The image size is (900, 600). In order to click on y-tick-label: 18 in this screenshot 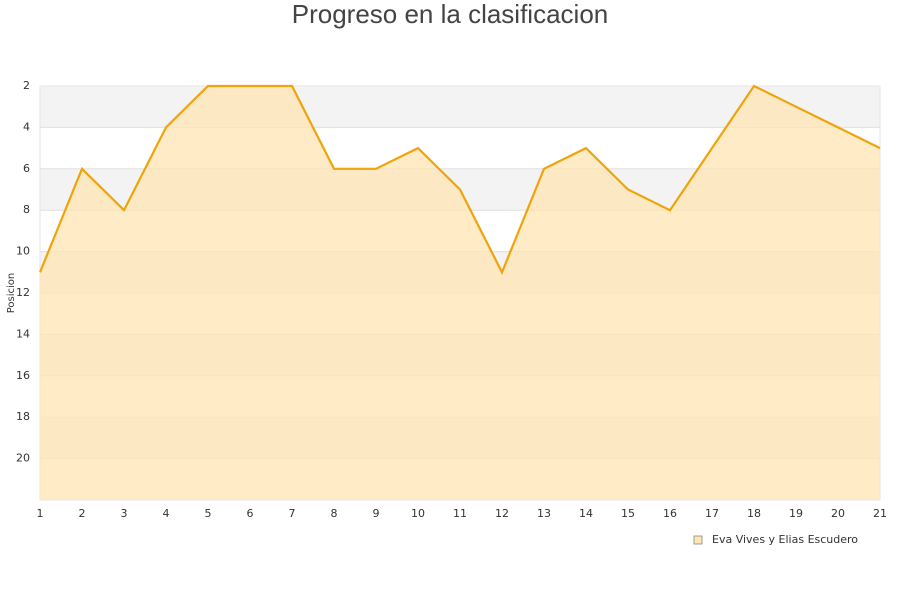, I will do `click(23, 416)`.